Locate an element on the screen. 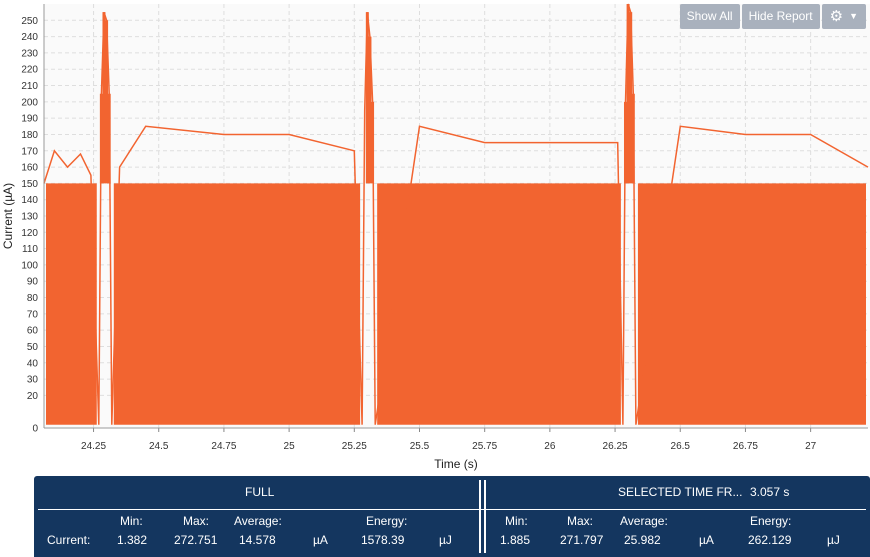 Image resolution: width=870 pixels, height=557 pixels. selected-max-value: 271.797 is located at coordinates (582, 540).